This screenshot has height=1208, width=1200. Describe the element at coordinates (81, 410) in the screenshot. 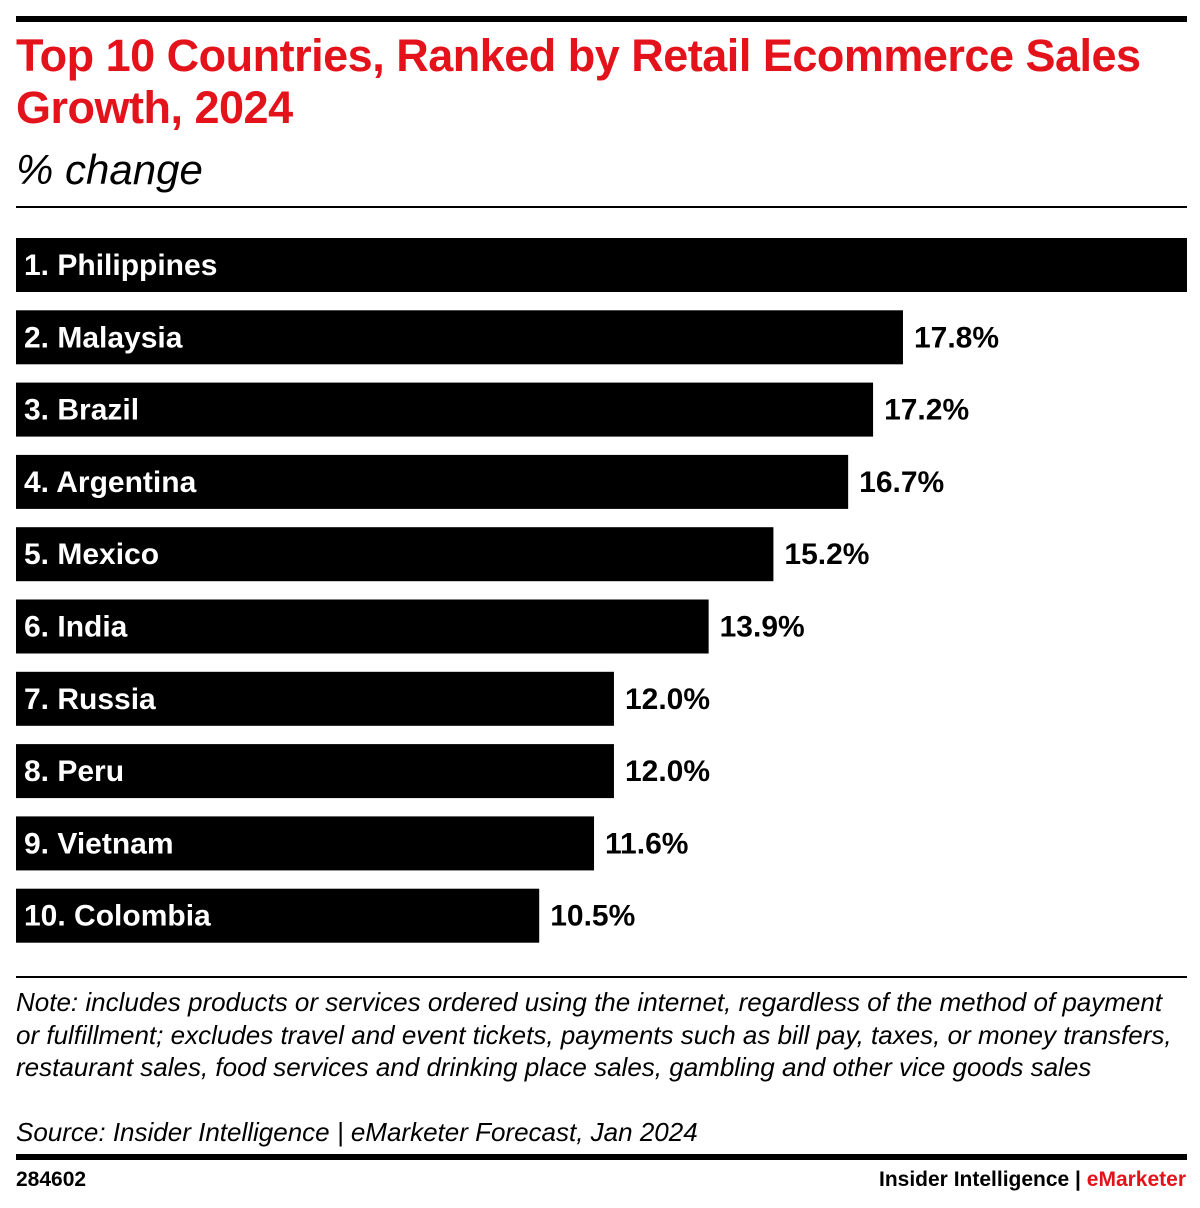

I see `category-label-brazil: 3. Brazil` at that location.